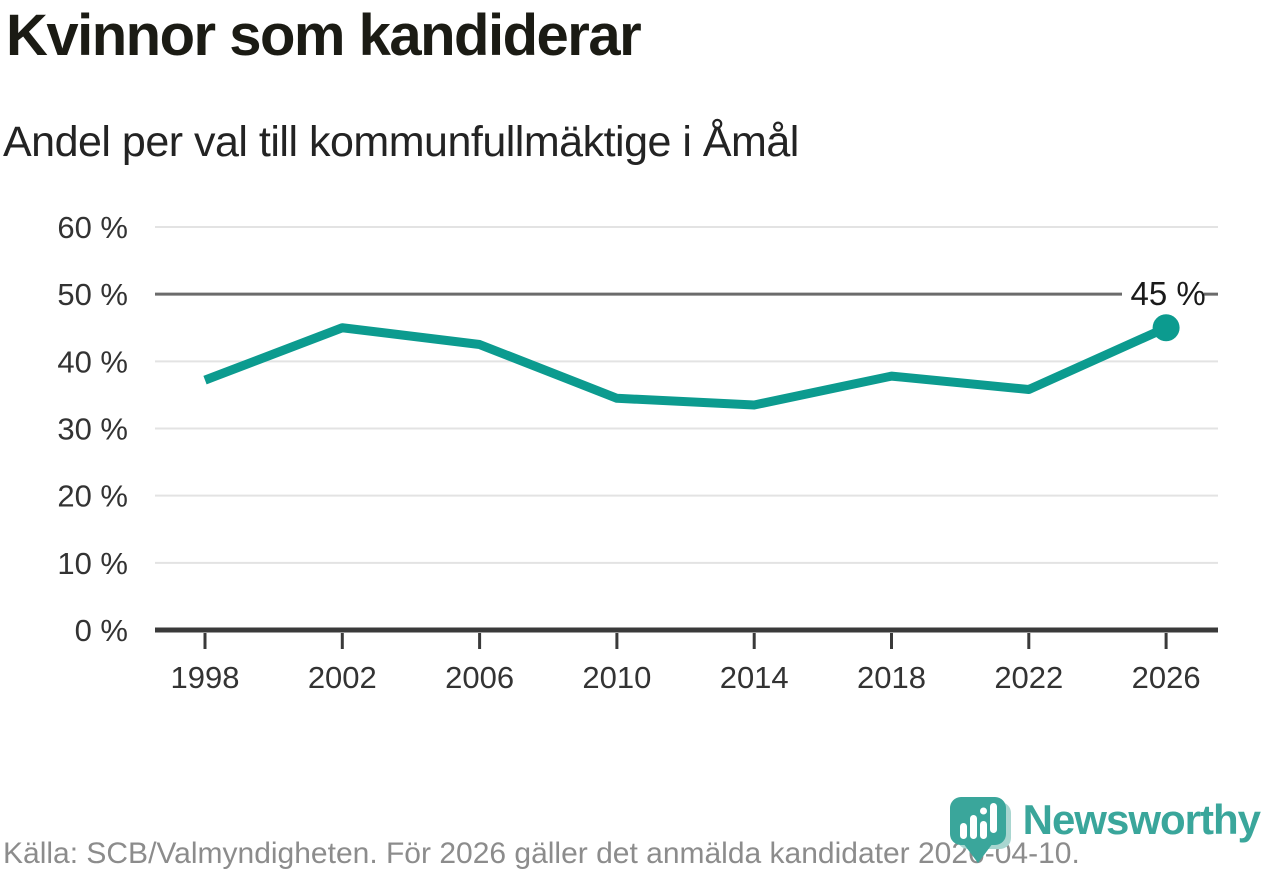  Describe the element at coordinates (92, 294) in the screenshot. I see `y-axis-tick-label: 50 %` at that location.